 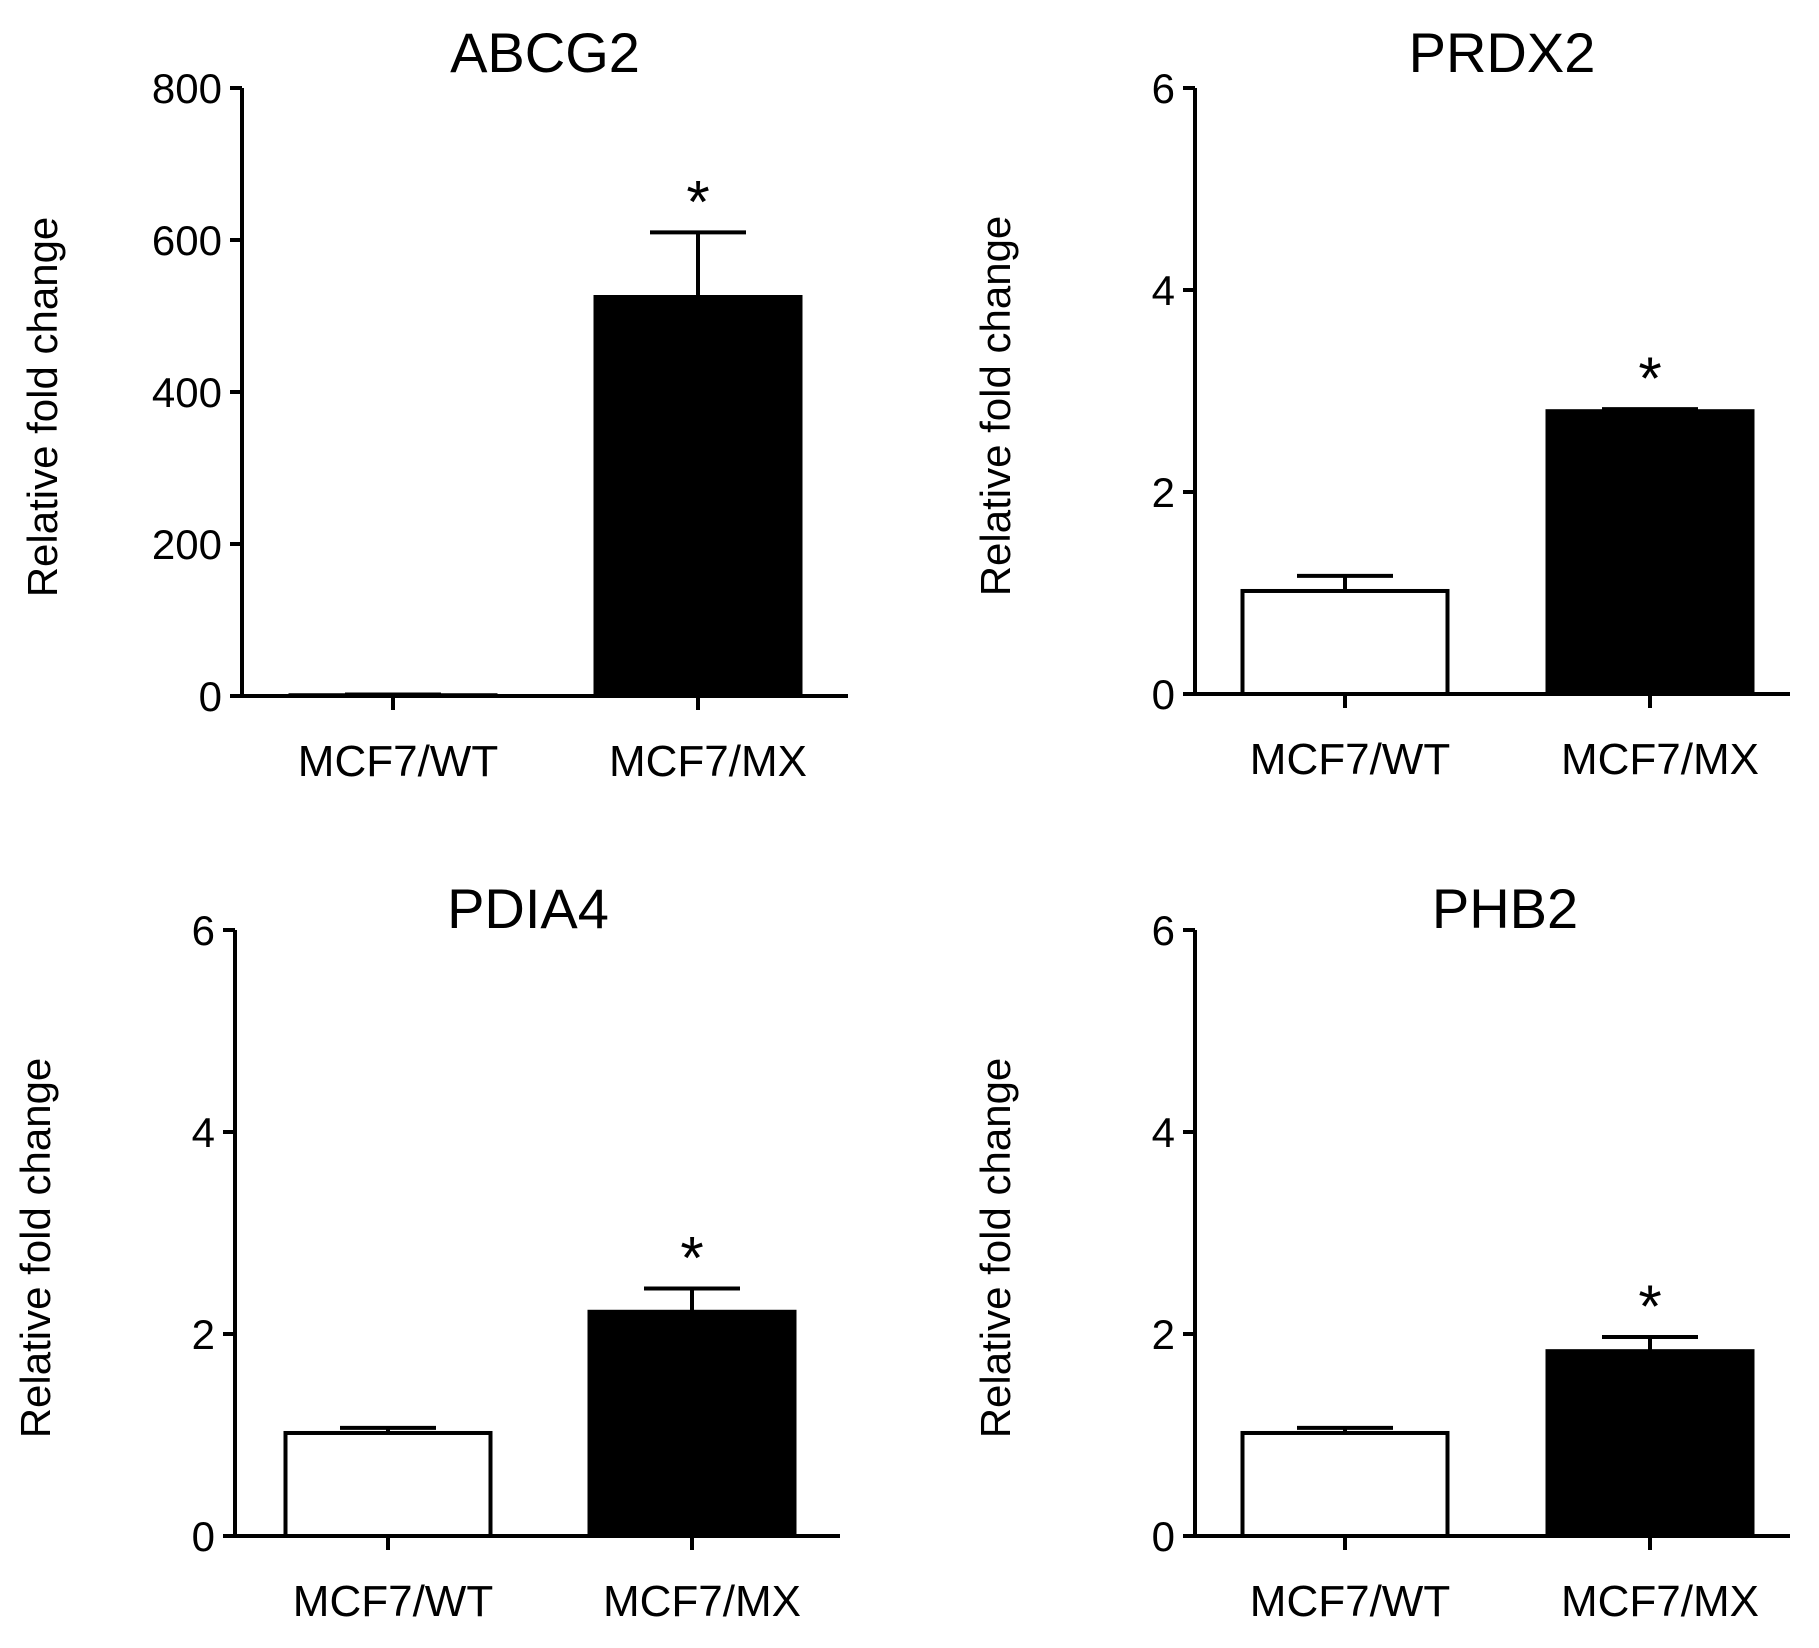 I want to click on y-tick-label: 800, so click(x=187, y=88).